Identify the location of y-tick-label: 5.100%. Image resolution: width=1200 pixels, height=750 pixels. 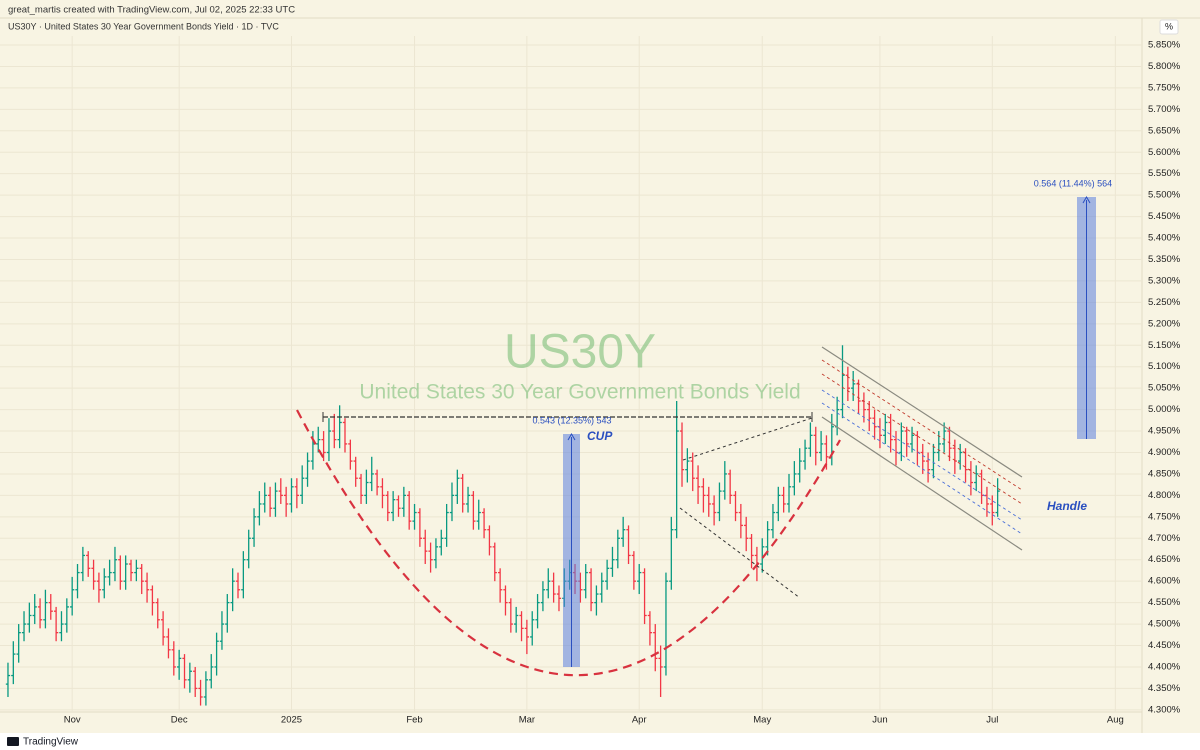
(1164, 366).